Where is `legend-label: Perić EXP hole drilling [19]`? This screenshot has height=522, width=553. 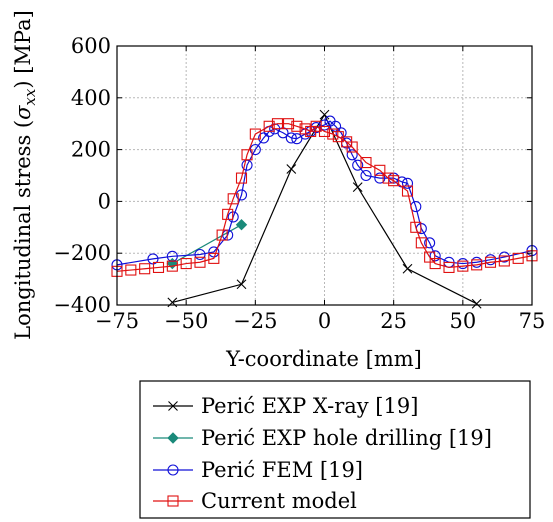
legend-label: Perić EXP hole drilling [19] is located at coordinates (346, 438).